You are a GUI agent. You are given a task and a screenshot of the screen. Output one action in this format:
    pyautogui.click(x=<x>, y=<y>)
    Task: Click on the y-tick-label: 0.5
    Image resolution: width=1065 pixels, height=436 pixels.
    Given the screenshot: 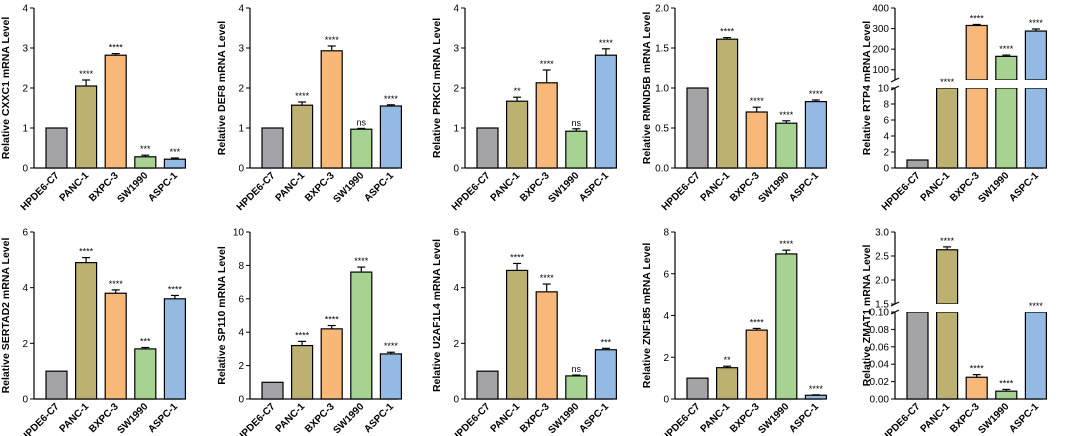 What is the action you would take?
    pyautogui.click(x=662, y=129)
    